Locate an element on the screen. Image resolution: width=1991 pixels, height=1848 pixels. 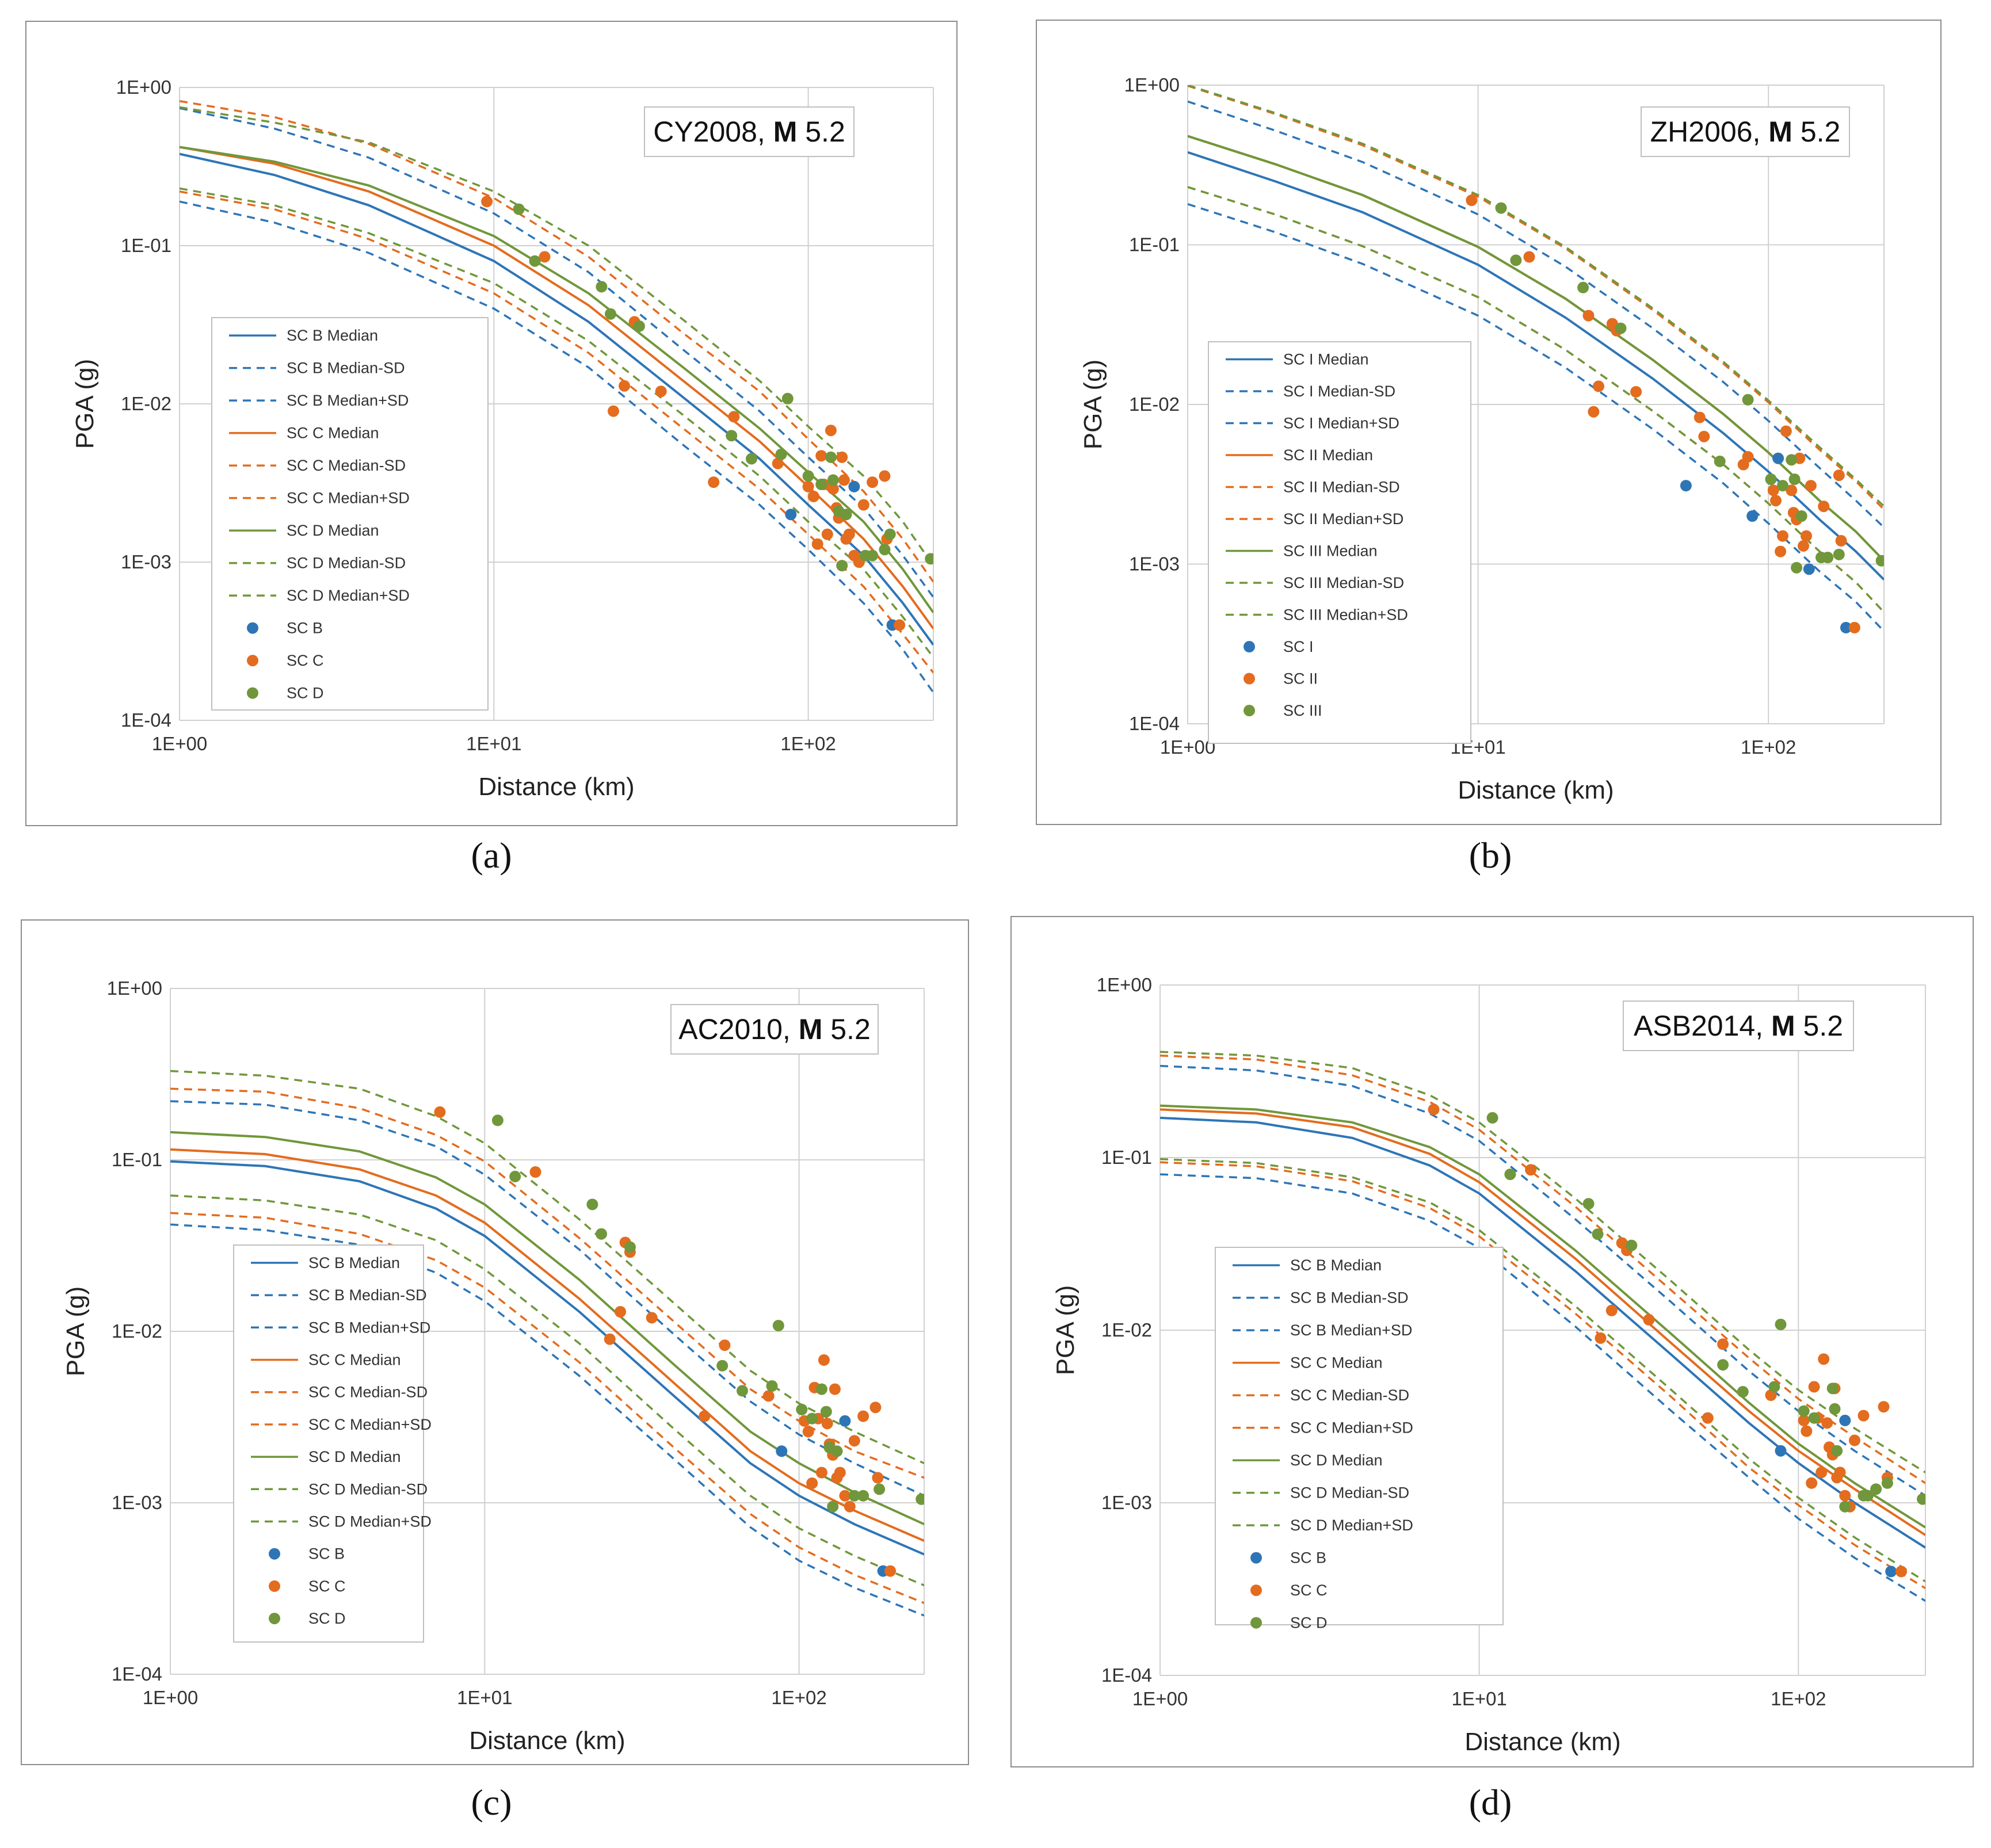
curves-group is located at coordinates (1536, 359).